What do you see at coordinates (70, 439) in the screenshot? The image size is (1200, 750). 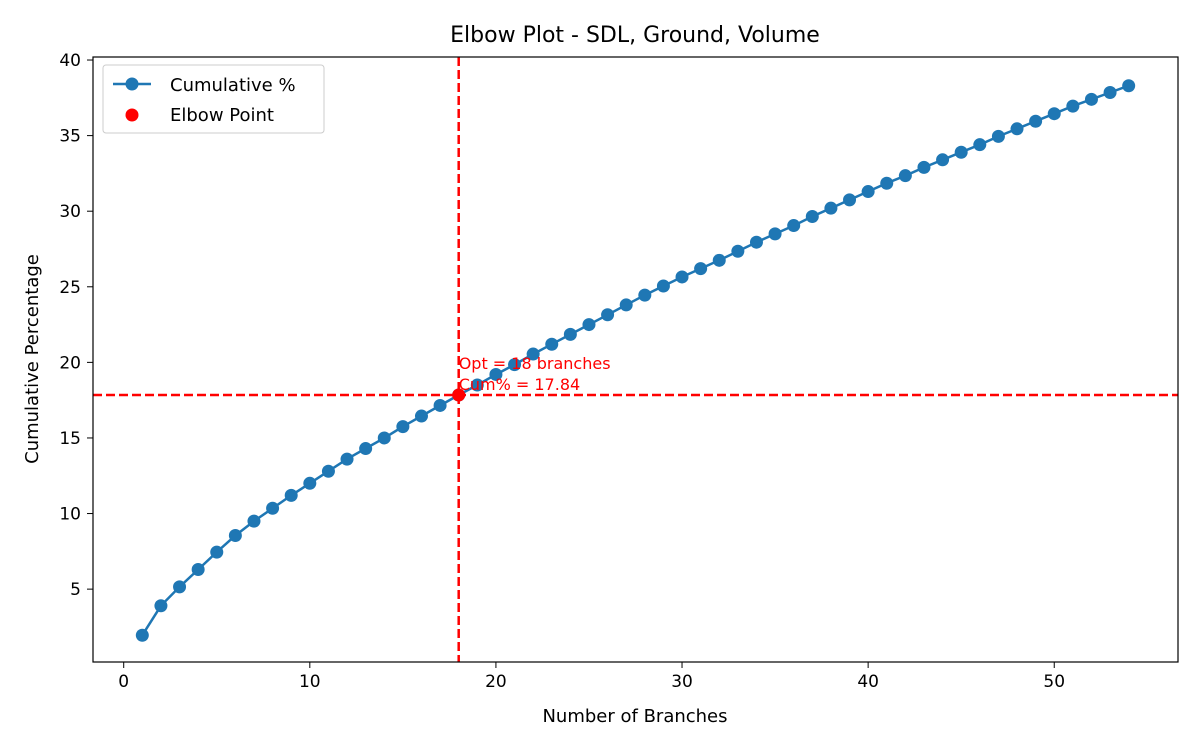 I see `y-tick-label: 15` at bounding box center [70, 439].